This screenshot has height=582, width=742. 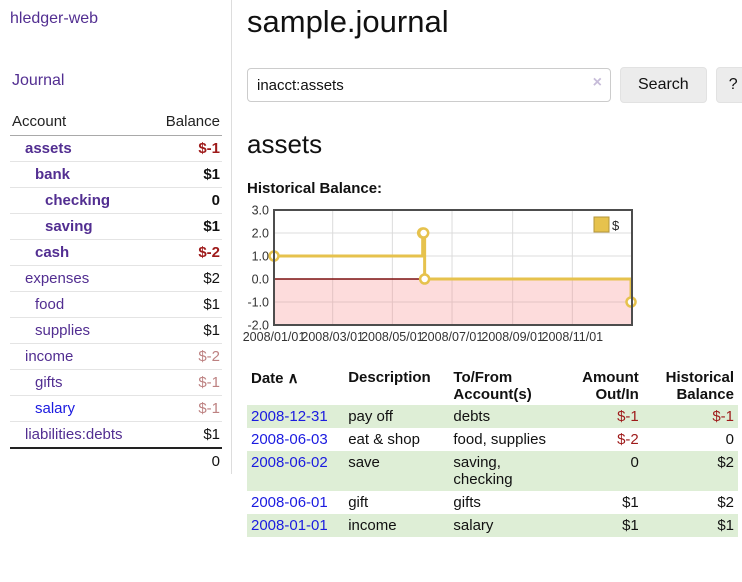 What do you see at coordinates (74, 434) in the screenshot?
I see `account-link-liabilities-debts: liabilities:debts` at bounding box center [74, 434].